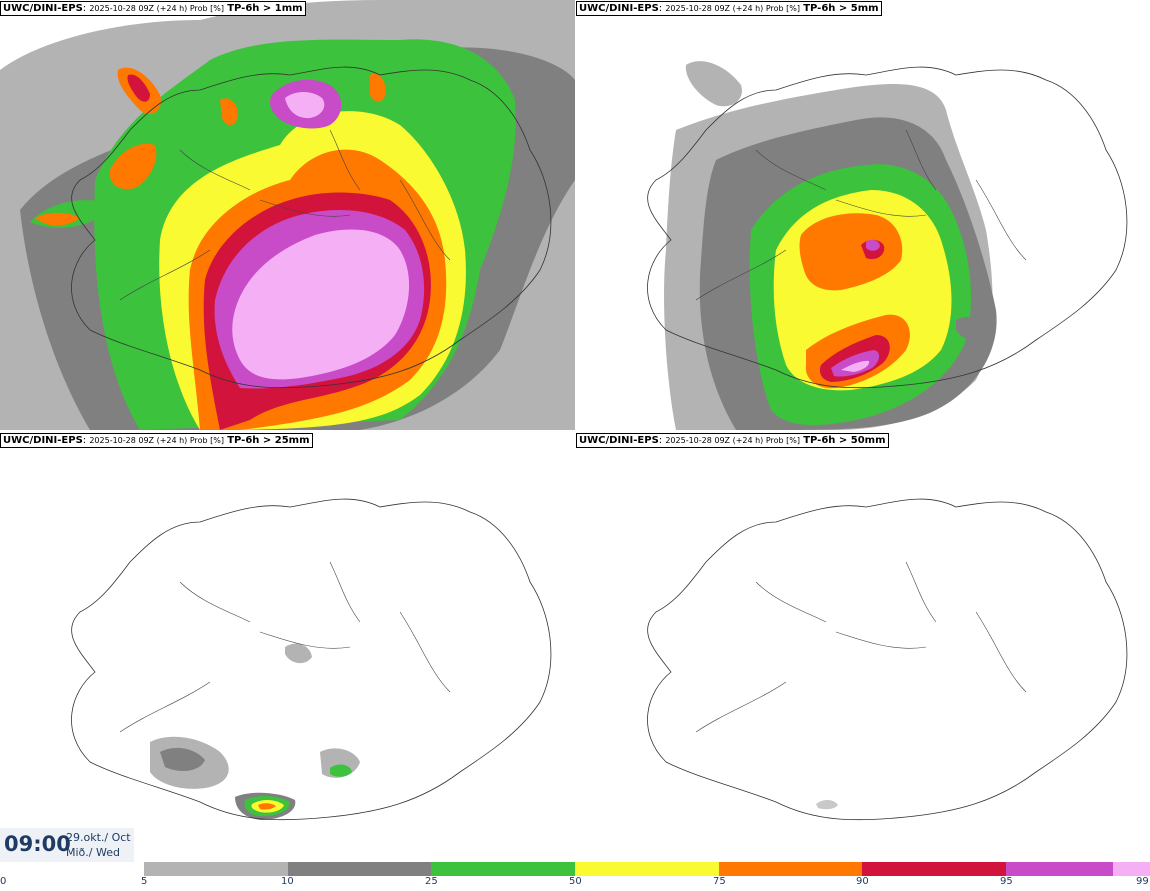 The width and height of the screenshot is (1150, 891). What do you see at coordinates (98, 837) in the screenshot?
I see `valid-date: 29.okt./ Oct` at bounding box center [98, 837].